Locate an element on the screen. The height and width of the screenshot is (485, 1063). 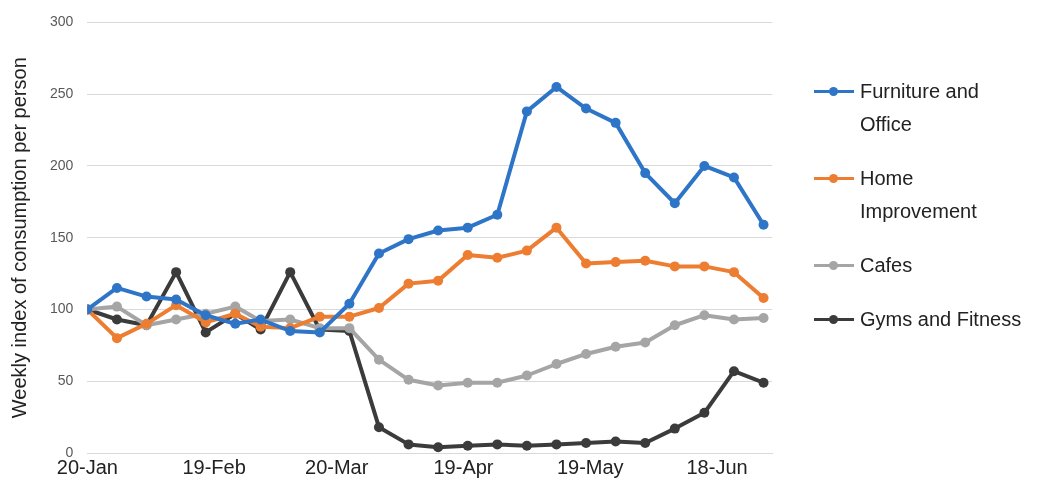
y-tick-label: 0 is located at coordinates (69, 451).